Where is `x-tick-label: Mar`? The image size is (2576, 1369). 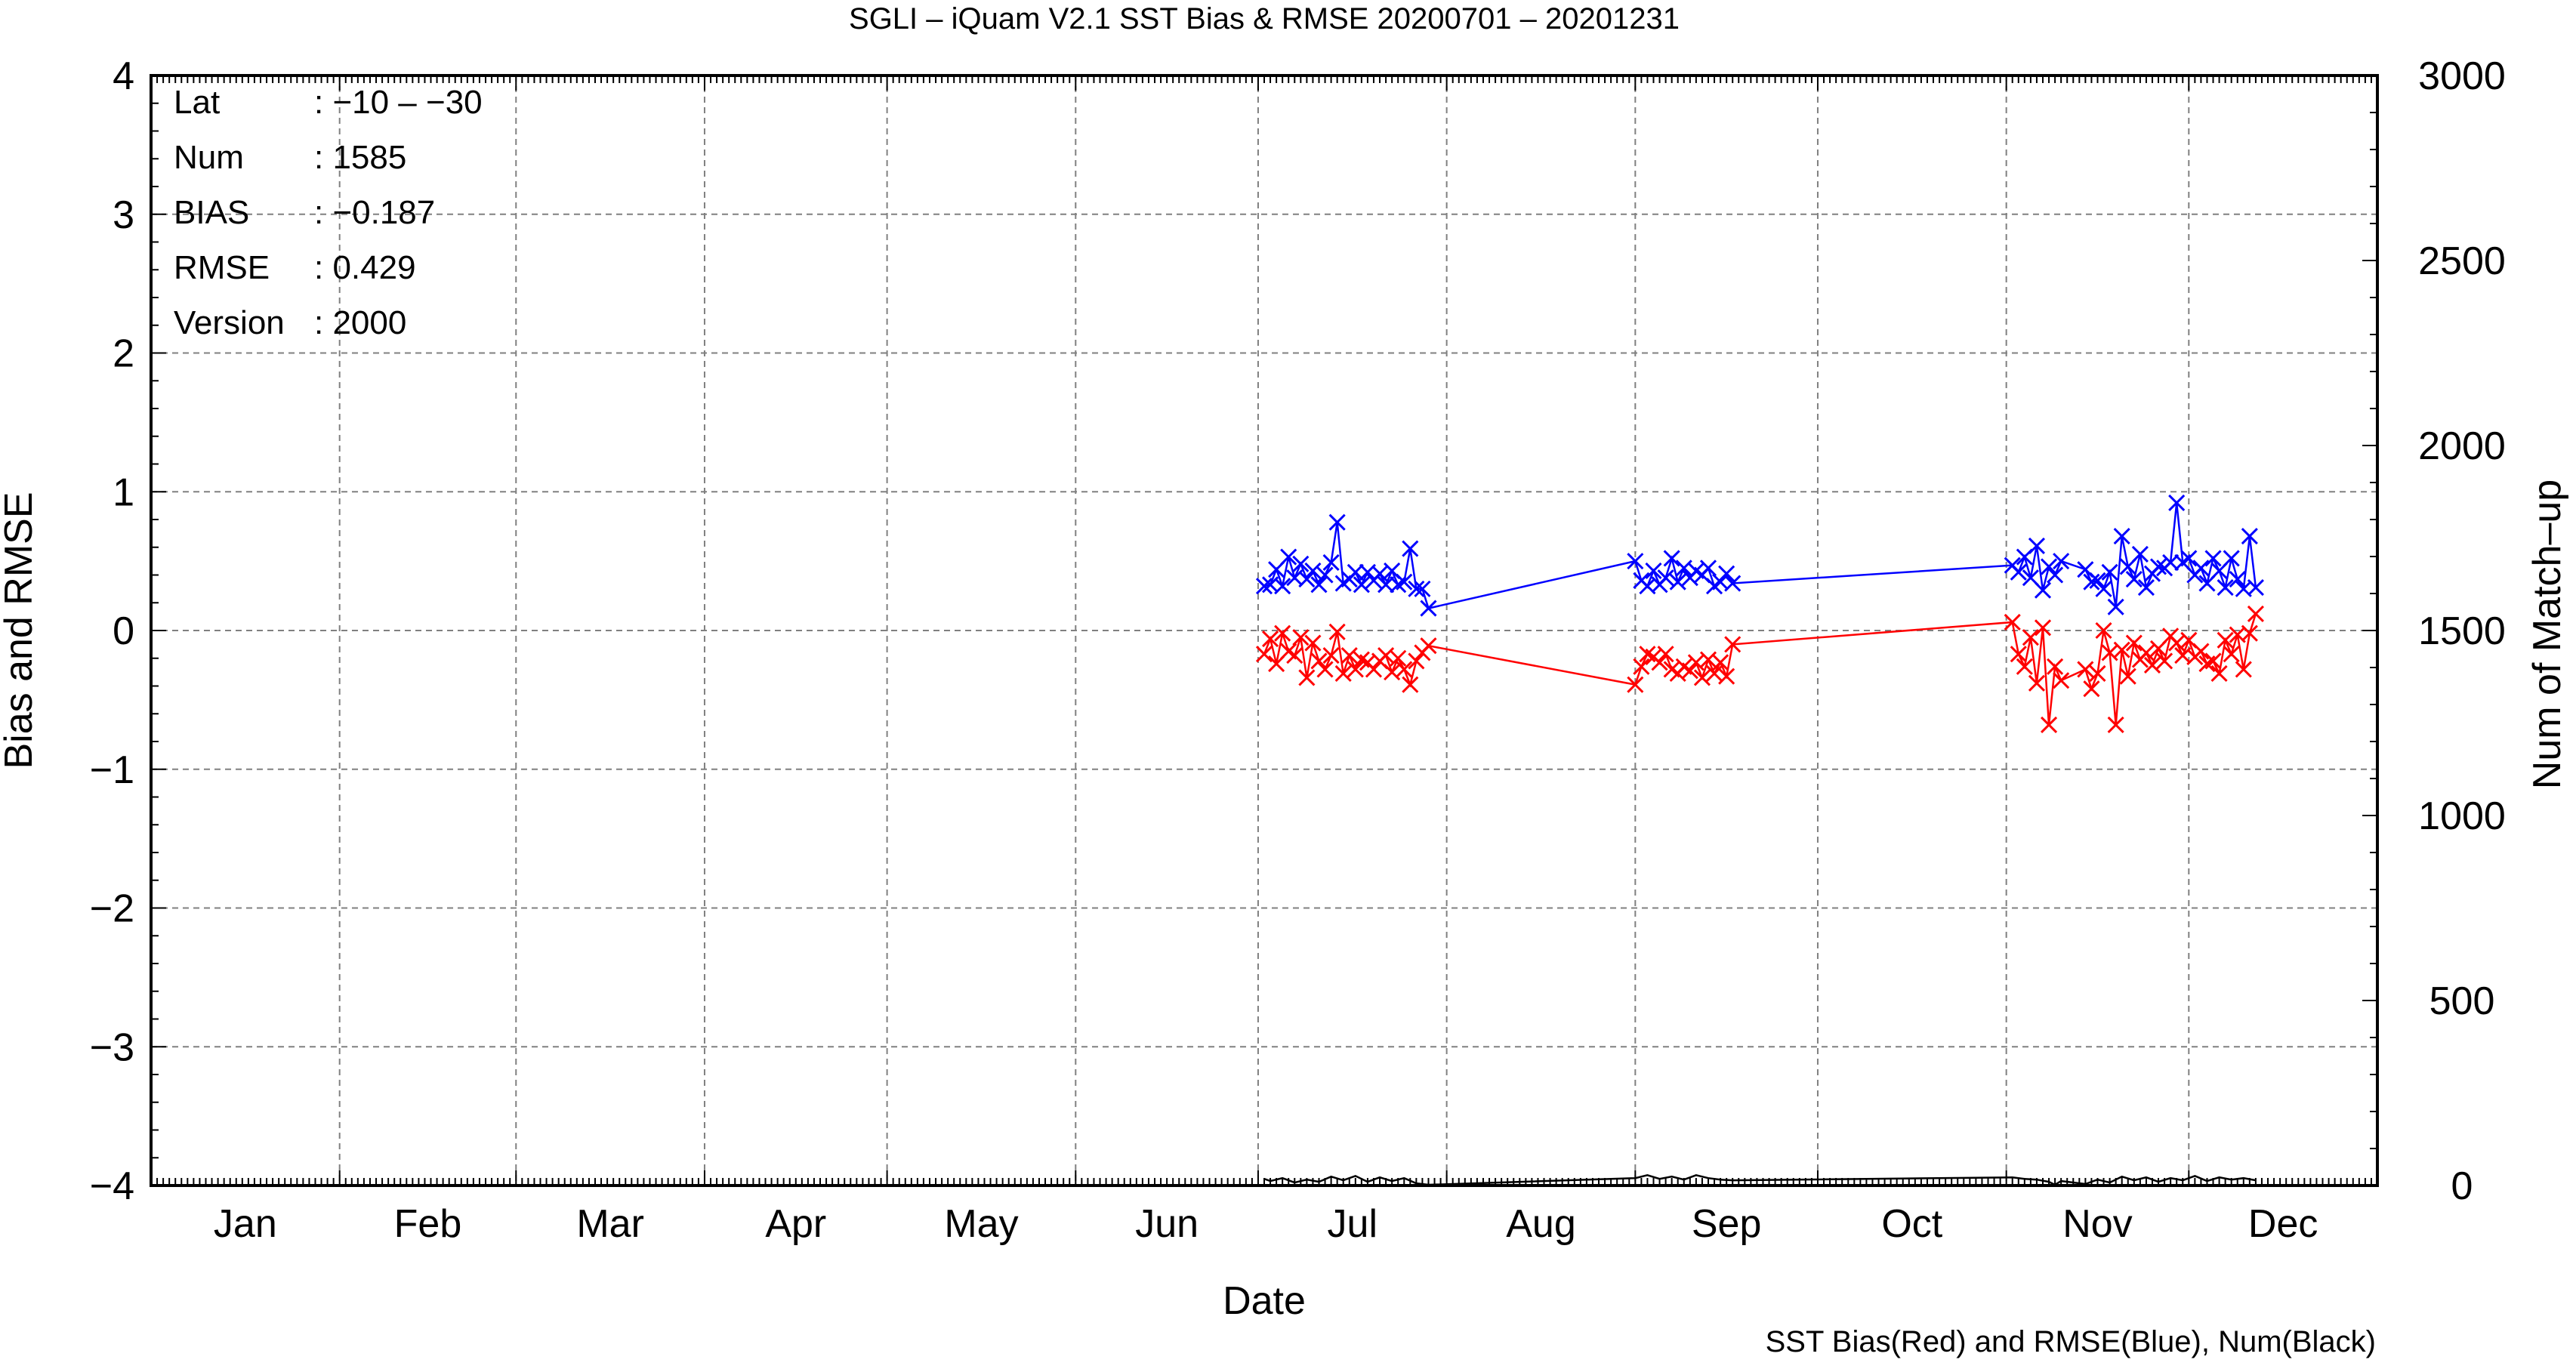
x-tick-label: Mar is located at coordinates (610, 1224).